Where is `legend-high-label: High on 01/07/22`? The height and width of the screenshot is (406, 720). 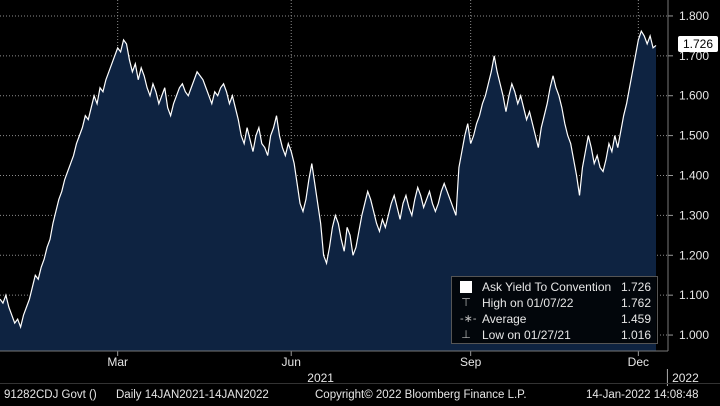
legend-high-label: High on 01/07/22 is located at coordinates (528, 303).